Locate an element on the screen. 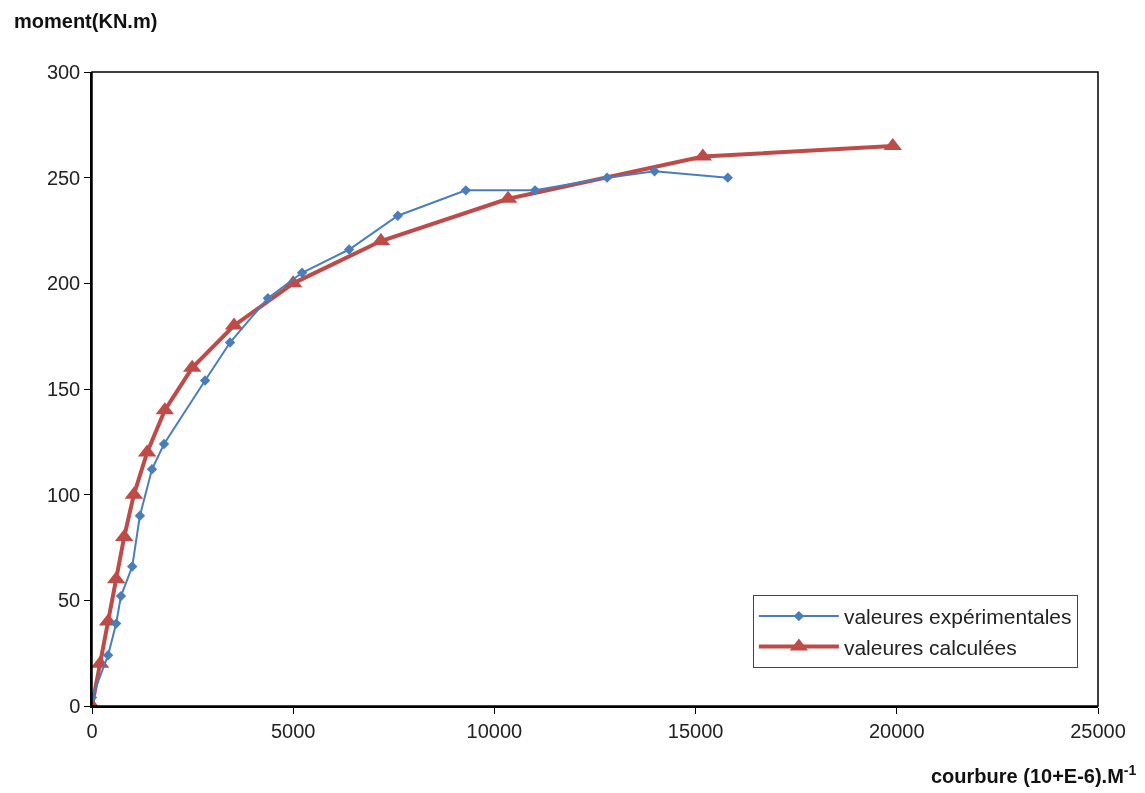 Image resolution: width=1145 pixels, height=793 pixels. y-tick-label: 0 is located at coordinates (75, 706).